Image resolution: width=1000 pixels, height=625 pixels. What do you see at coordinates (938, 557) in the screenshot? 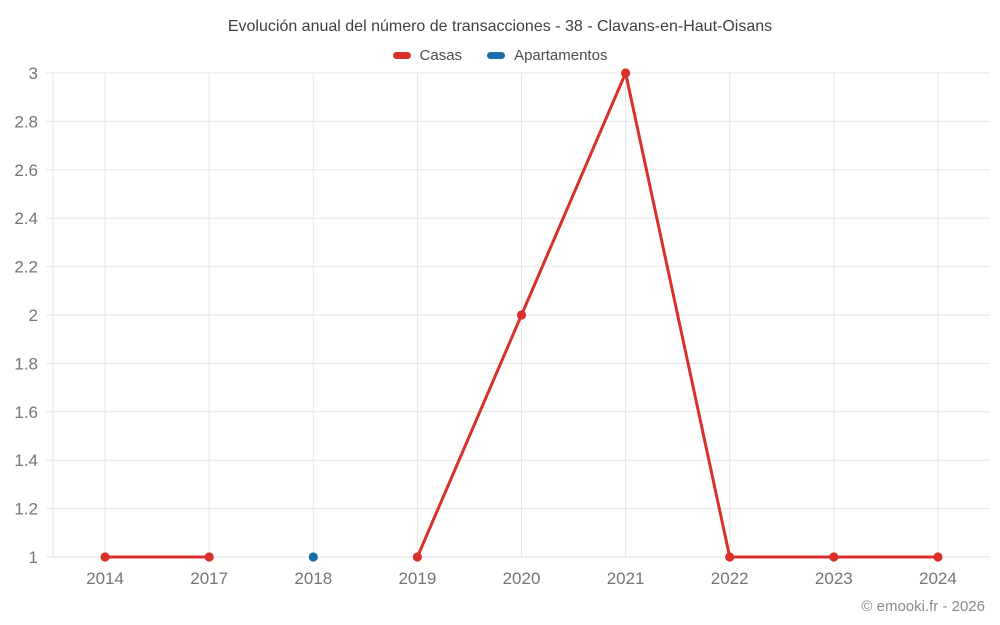
I see `data-point-casas-2024` at bounding box center [938, 557].